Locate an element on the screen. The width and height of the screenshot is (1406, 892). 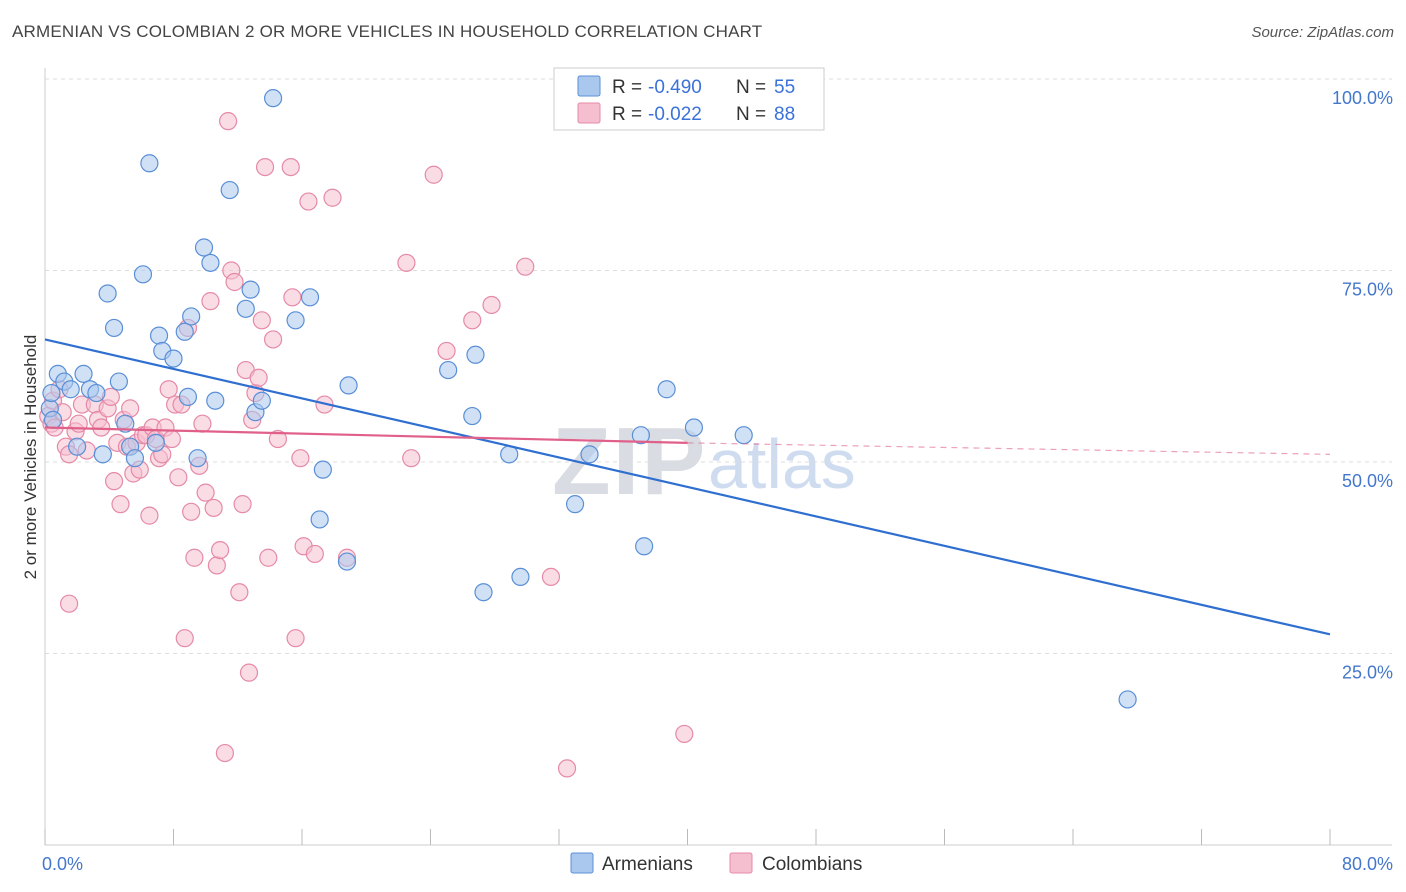
y-tick-label: 50.0% is located at coordinates (1367, 481).